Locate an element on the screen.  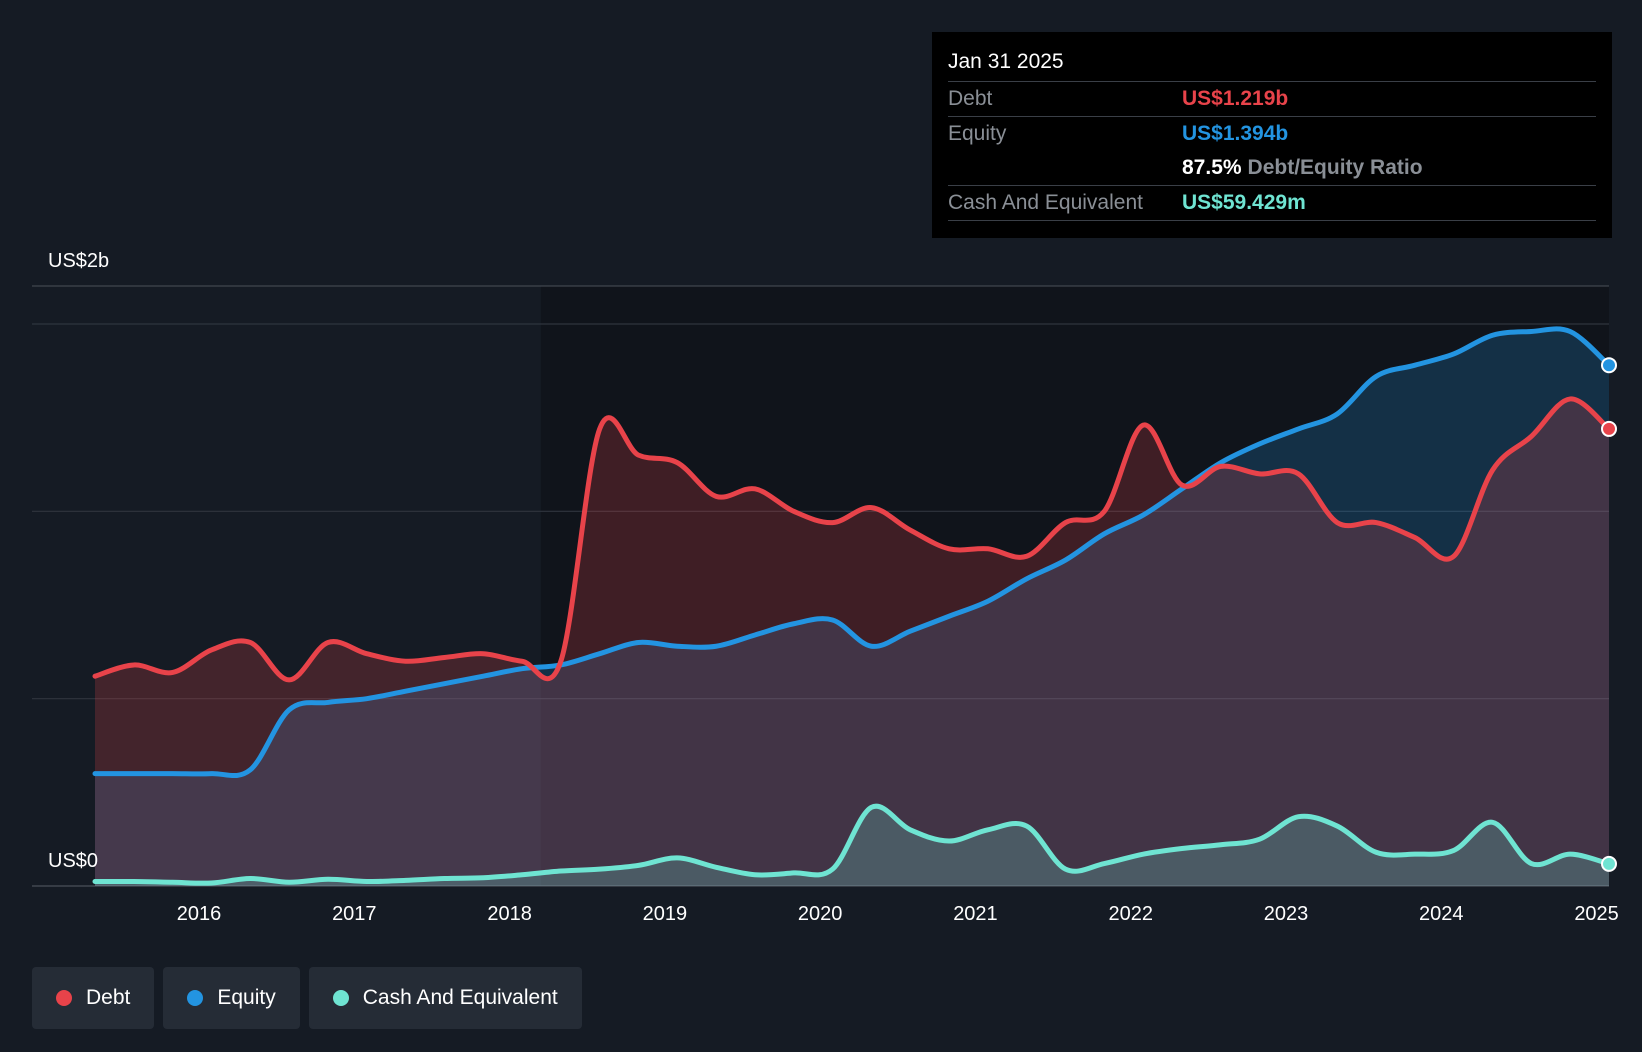
chart-legend: Debt Equity Cash And Equivalent is located at coordinates (307, 998).